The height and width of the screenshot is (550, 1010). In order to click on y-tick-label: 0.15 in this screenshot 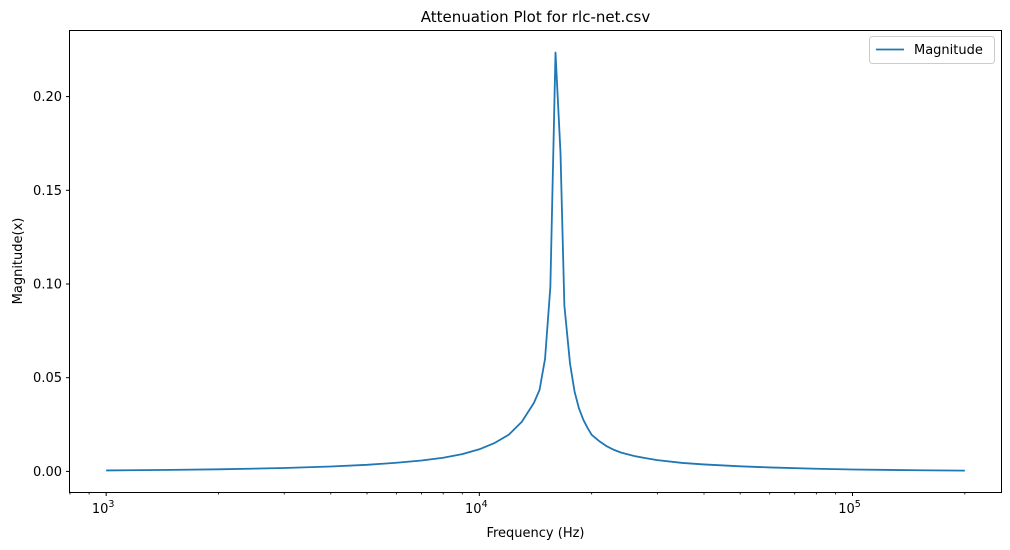, I will do `click(47, 191)`.